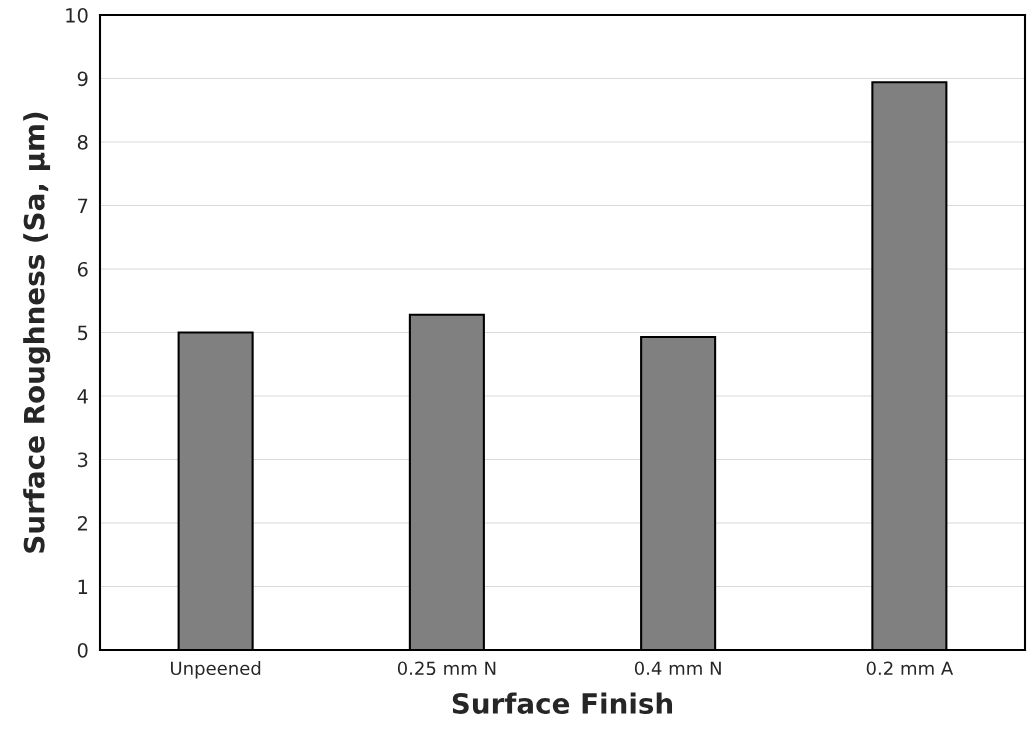 The height and width of the screenshot is (740, 1028). What do you see at coordinates (37, 332) in the screenshot?
I see `y-axis-title: Surface Roughness (Sa, µm)` at bounding box center [37, 332].